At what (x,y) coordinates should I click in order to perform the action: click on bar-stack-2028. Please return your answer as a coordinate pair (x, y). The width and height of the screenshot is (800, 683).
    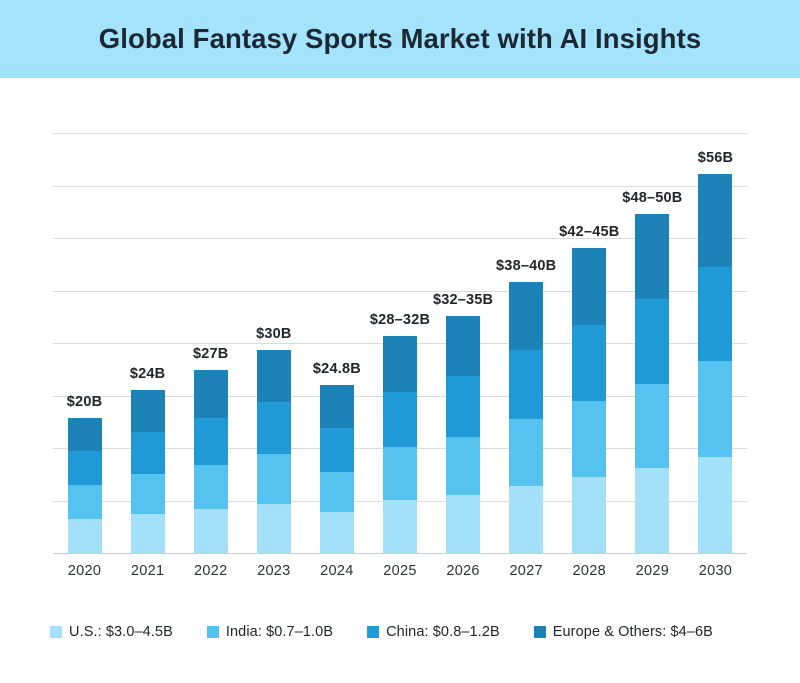
    Looking at the image, I should click on (589, 400).